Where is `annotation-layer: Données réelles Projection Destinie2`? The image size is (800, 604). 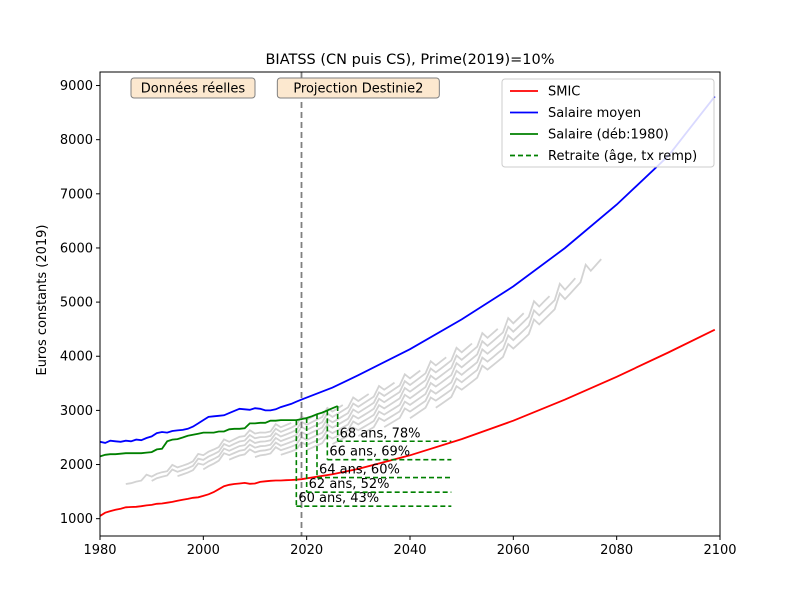
annotation-layer: Données réelles Projection Destinie2 is located at coordinates (285, 88).